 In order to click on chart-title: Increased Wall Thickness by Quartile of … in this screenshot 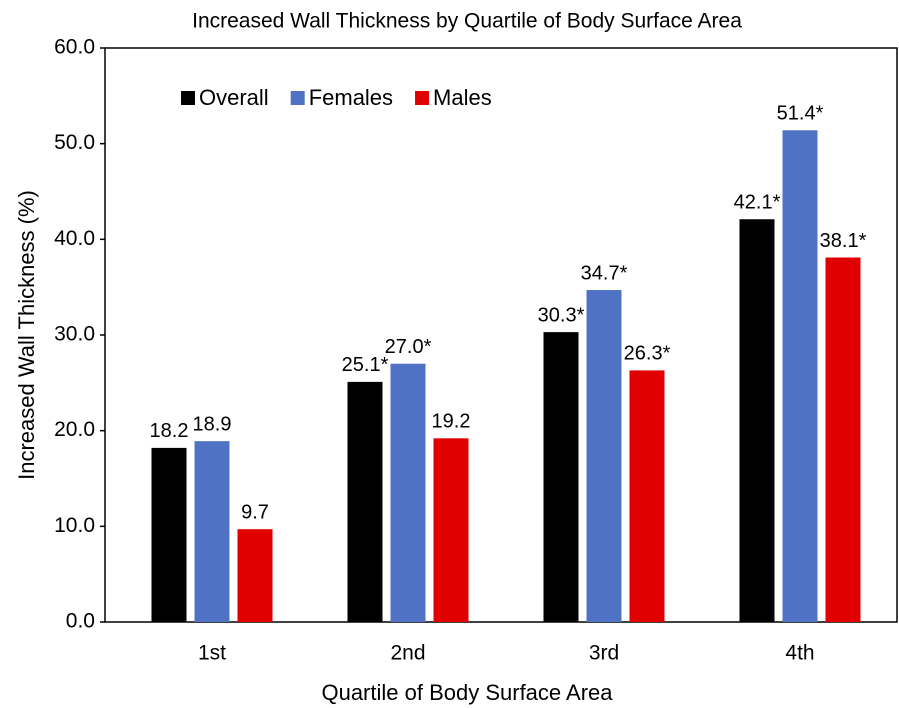, I will do `click(467, 21)`.